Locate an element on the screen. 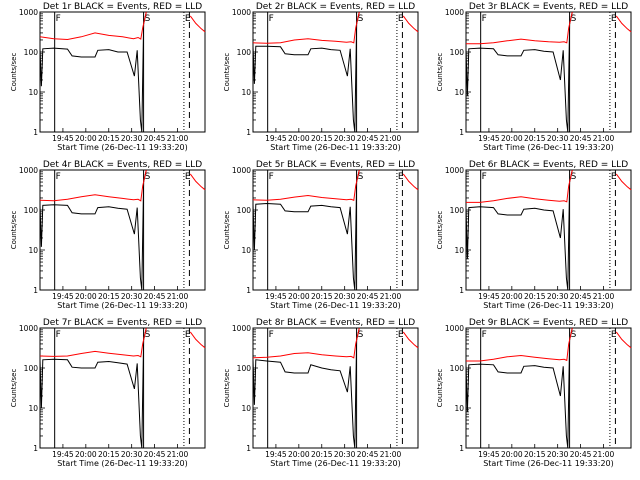  panel-title: Det 2r BLACK = Events, RED = LLD is located at coordinates (335, 7).